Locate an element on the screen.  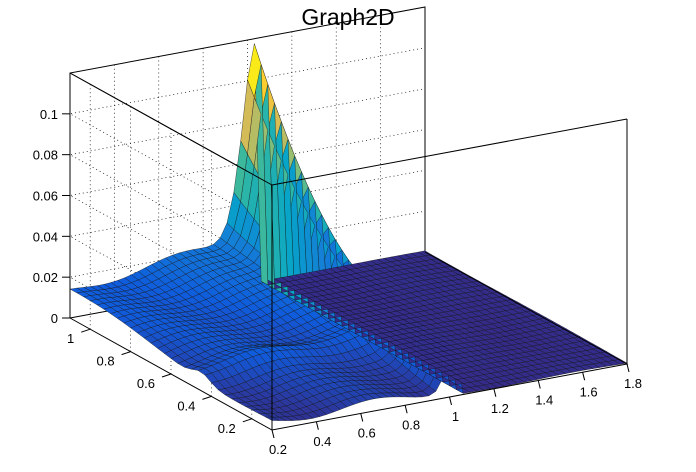
box-top-front-edge is located at coordinates (449, 152).